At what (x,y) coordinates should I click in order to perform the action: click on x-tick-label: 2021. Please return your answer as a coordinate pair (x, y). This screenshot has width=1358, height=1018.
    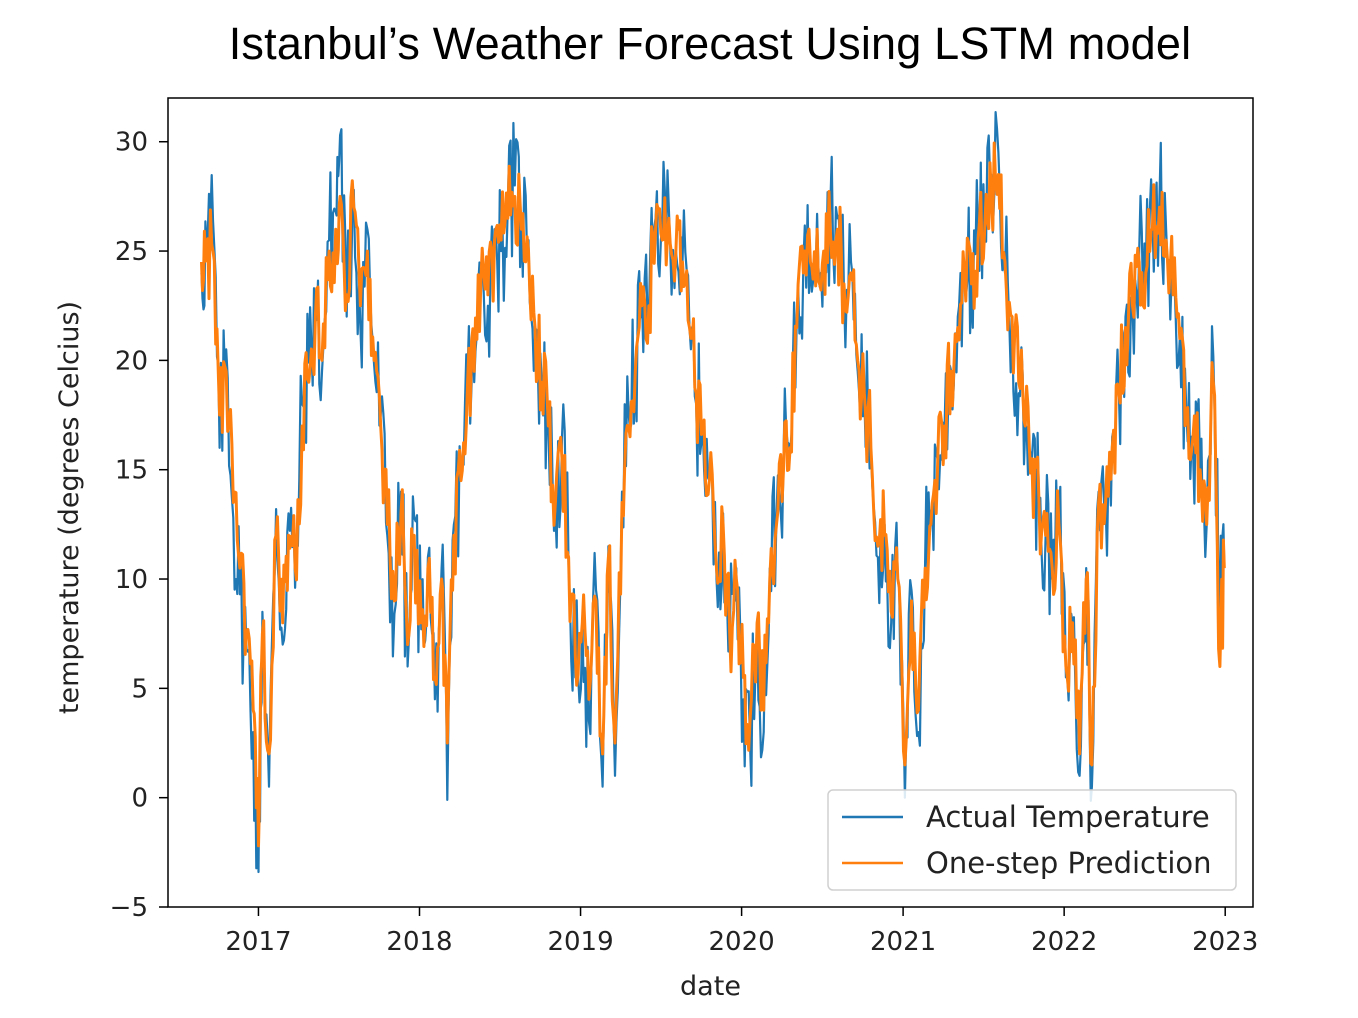
    Looking at the image, I should click on (903, 942).